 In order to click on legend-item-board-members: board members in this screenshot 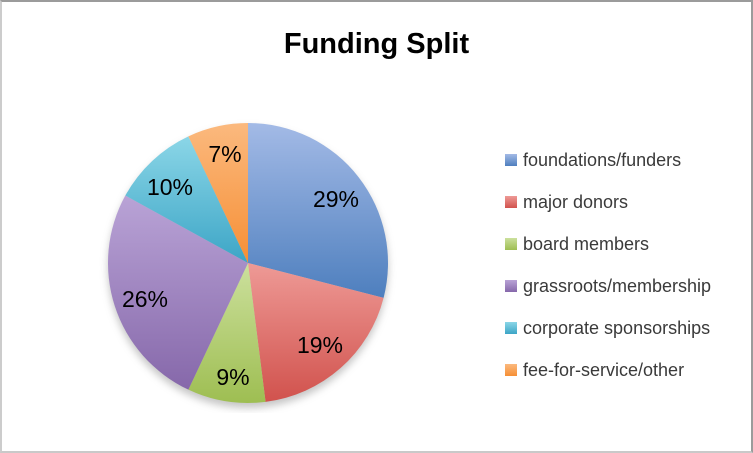, I will do `click(608, 244)`.